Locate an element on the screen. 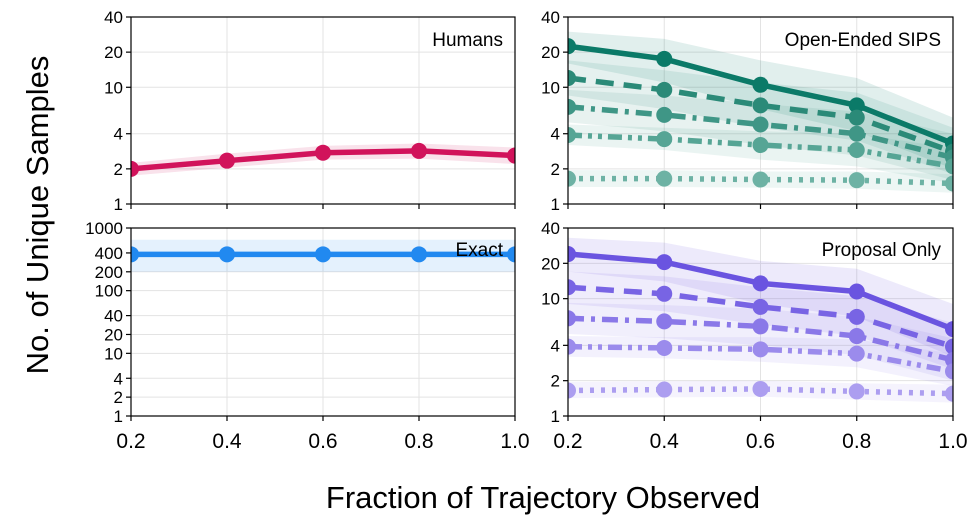 Image resolution: width=969 pixels, height=532 pixels. x-tick-label: 0.2 is located at coordinates (130, 441).